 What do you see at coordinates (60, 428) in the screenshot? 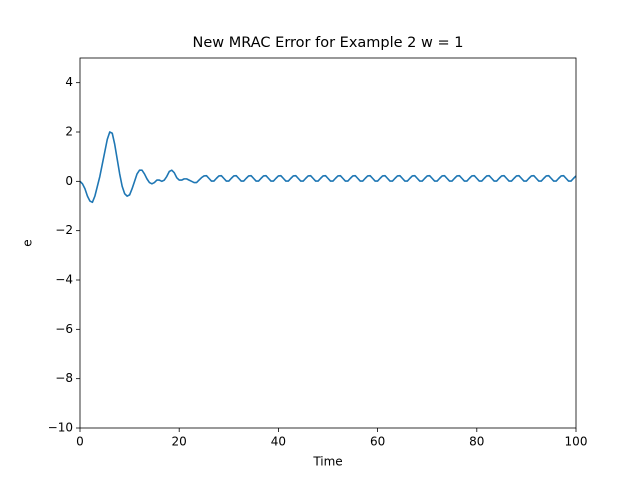
I see `y-tick-label: −10` at bounding box center [60, 428].